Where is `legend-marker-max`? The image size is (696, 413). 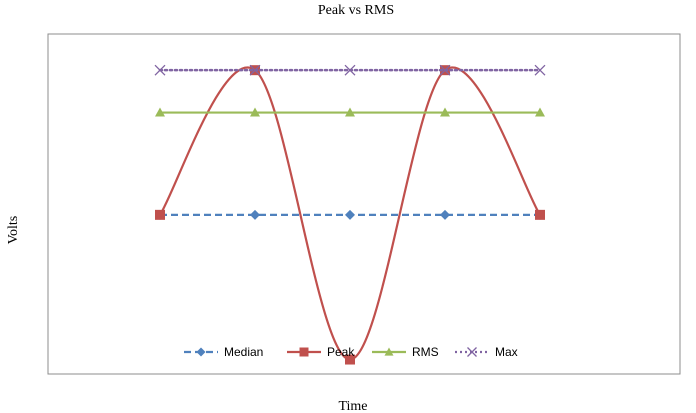 legend-marker-max is located at coordinates (472, 352).